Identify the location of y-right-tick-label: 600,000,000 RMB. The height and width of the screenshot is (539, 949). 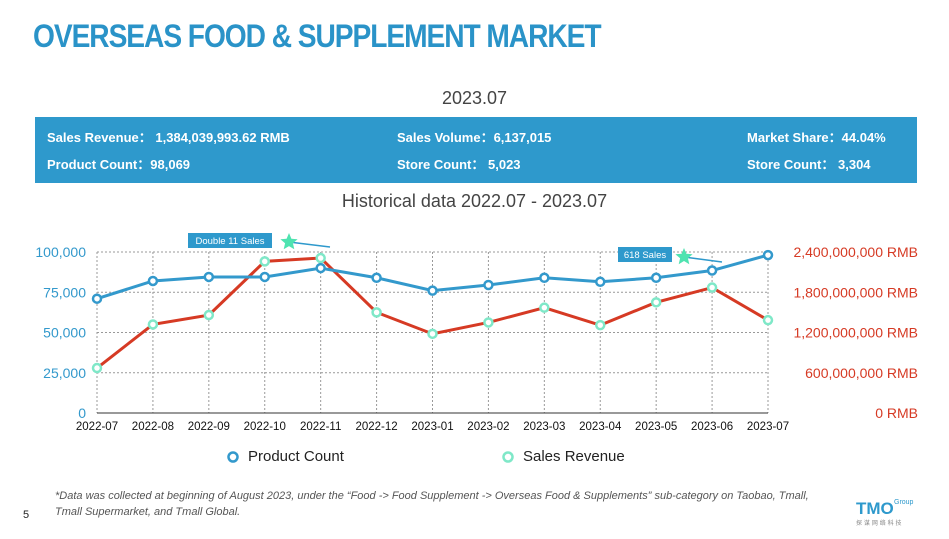
(861, 373).